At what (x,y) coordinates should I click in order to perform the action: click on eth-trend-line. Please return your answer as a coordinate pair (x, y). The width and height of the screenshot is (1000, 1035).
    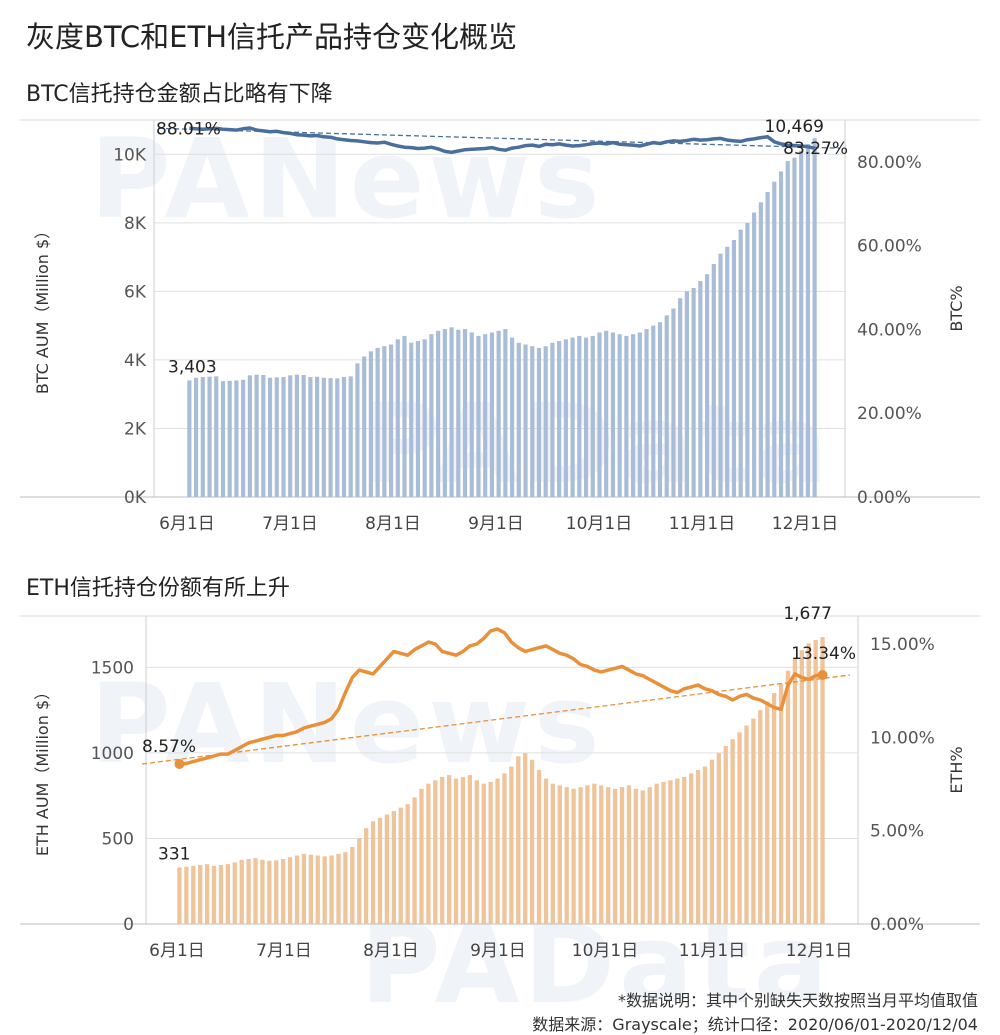
    Looking at the image, I should click on (496, 719).